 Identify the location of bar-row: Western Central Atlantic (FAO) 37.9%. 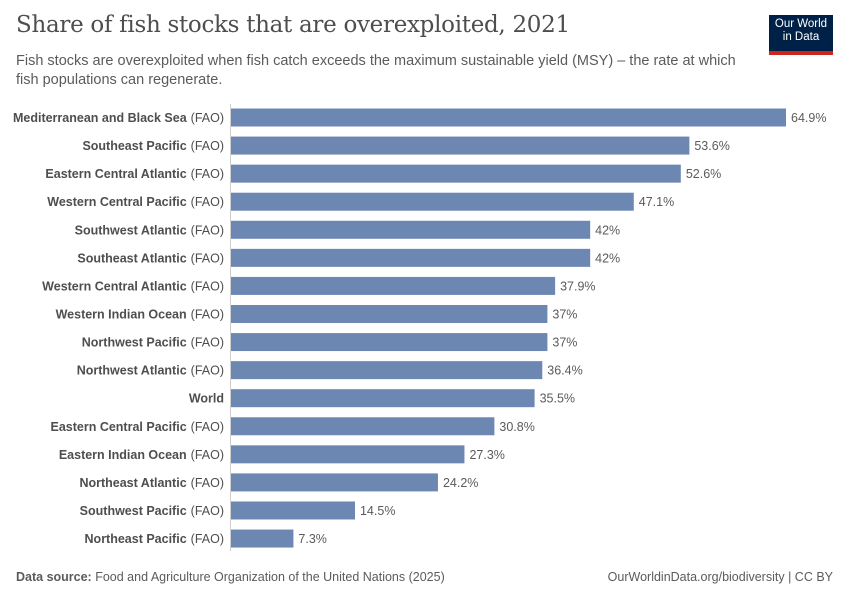
(319, 285).